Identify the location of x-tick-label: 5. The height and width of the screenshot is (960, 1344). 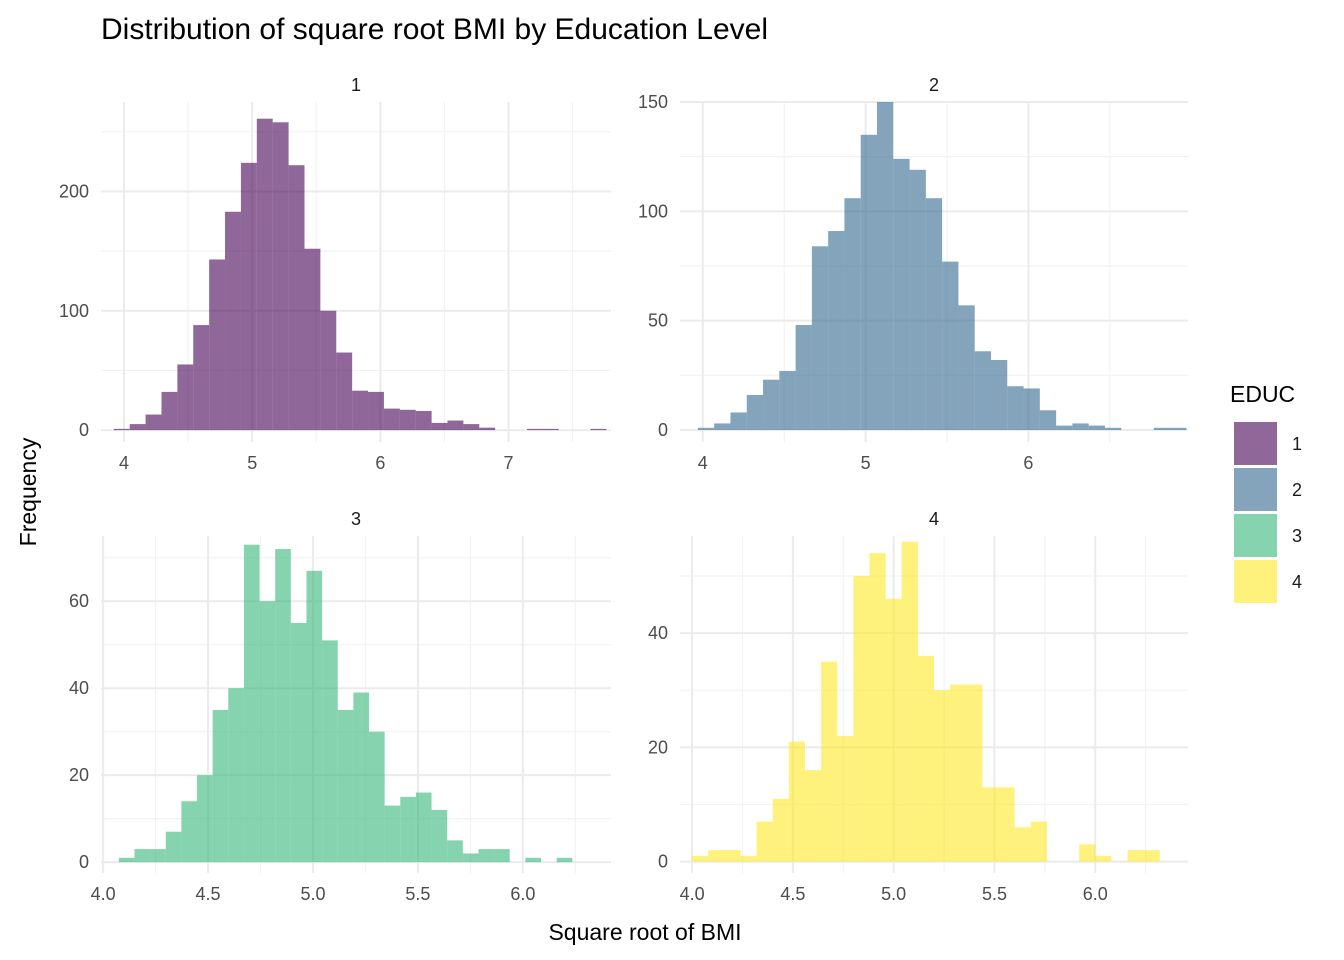
(252, 463).